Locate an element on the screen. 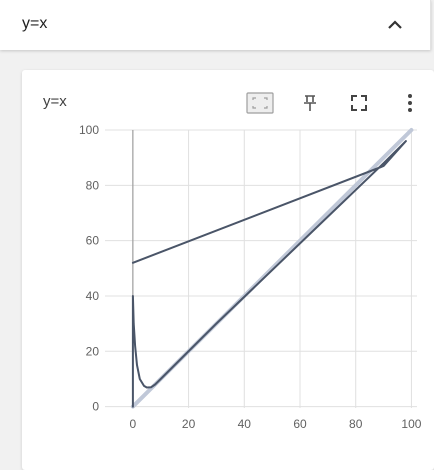  fullscreen-icon is located at coordinates (359, 103).